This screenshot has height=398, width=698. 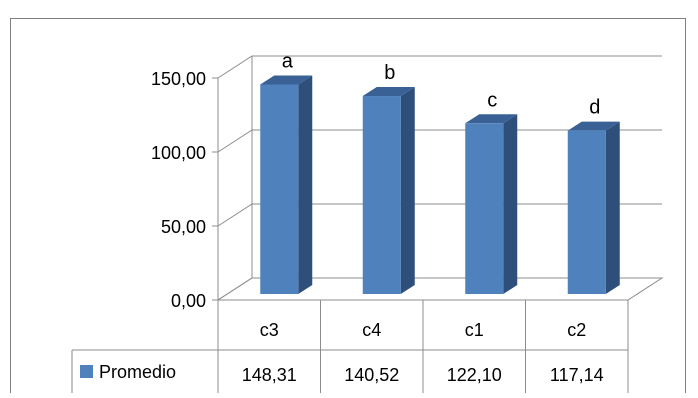 What do you see at coordinates (269, 375) in the screenshot?
I see `data-table-value: 148,31` at bounding box center [269, 375].